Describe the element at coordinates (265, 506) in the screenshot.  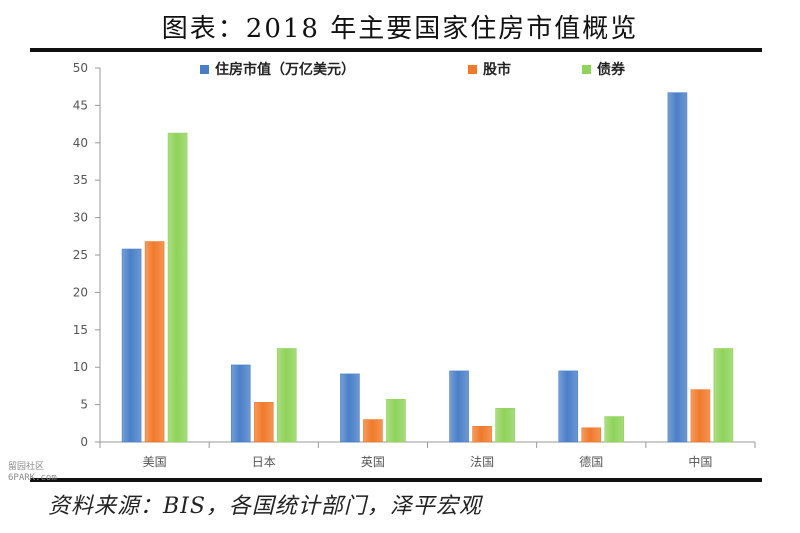
I see `source-note: 资料来源：BIS，各国统计部门，泽平宏观` at that location.